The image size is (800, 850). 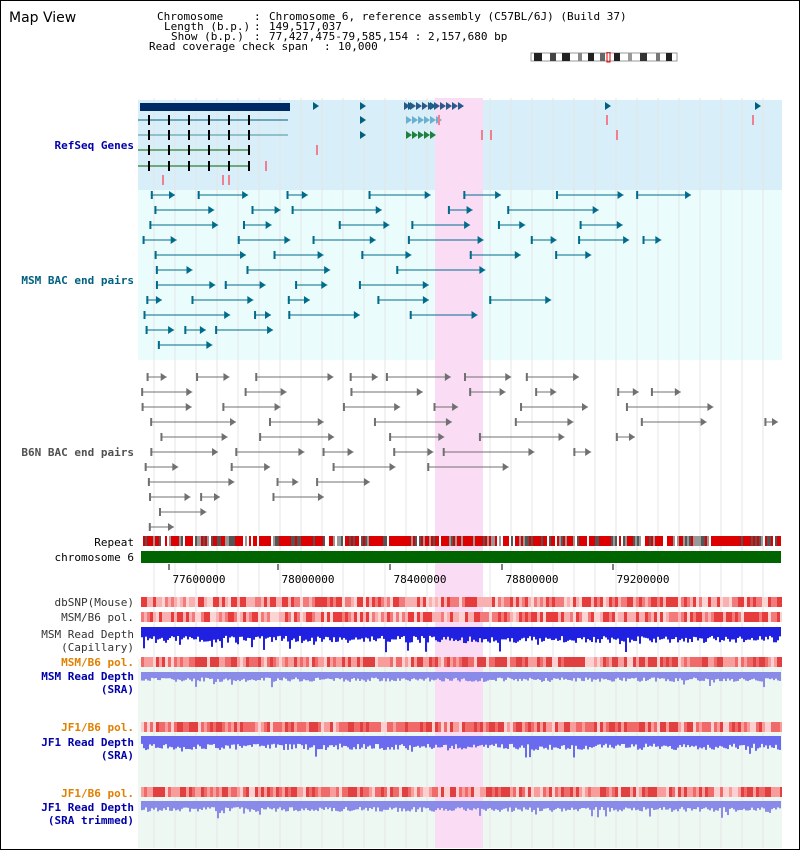 What do you see at coordinates (87, 807) in the screenshot?
I see `track-label-jf1-read-depth-trimmed: JF1 Read Depth` at bounding box center [87, 807].